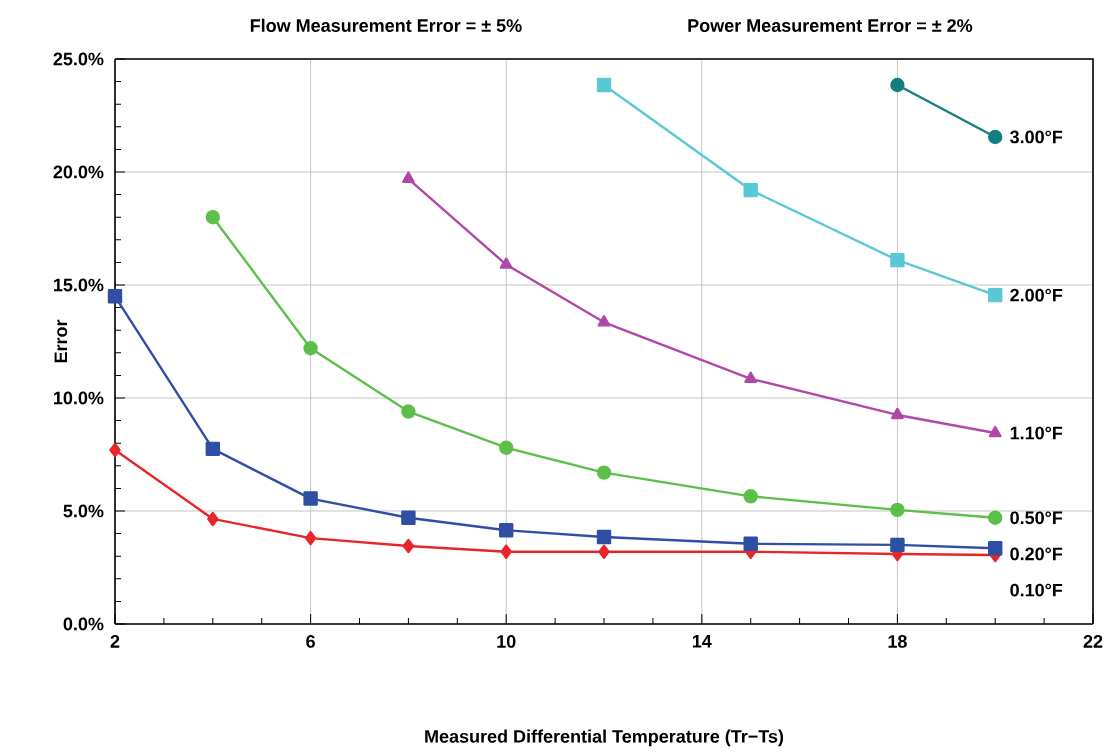  Describe the element at coordinates (1036, 590) in the screenshot. I see `series-label: 0.10°F` at that location.